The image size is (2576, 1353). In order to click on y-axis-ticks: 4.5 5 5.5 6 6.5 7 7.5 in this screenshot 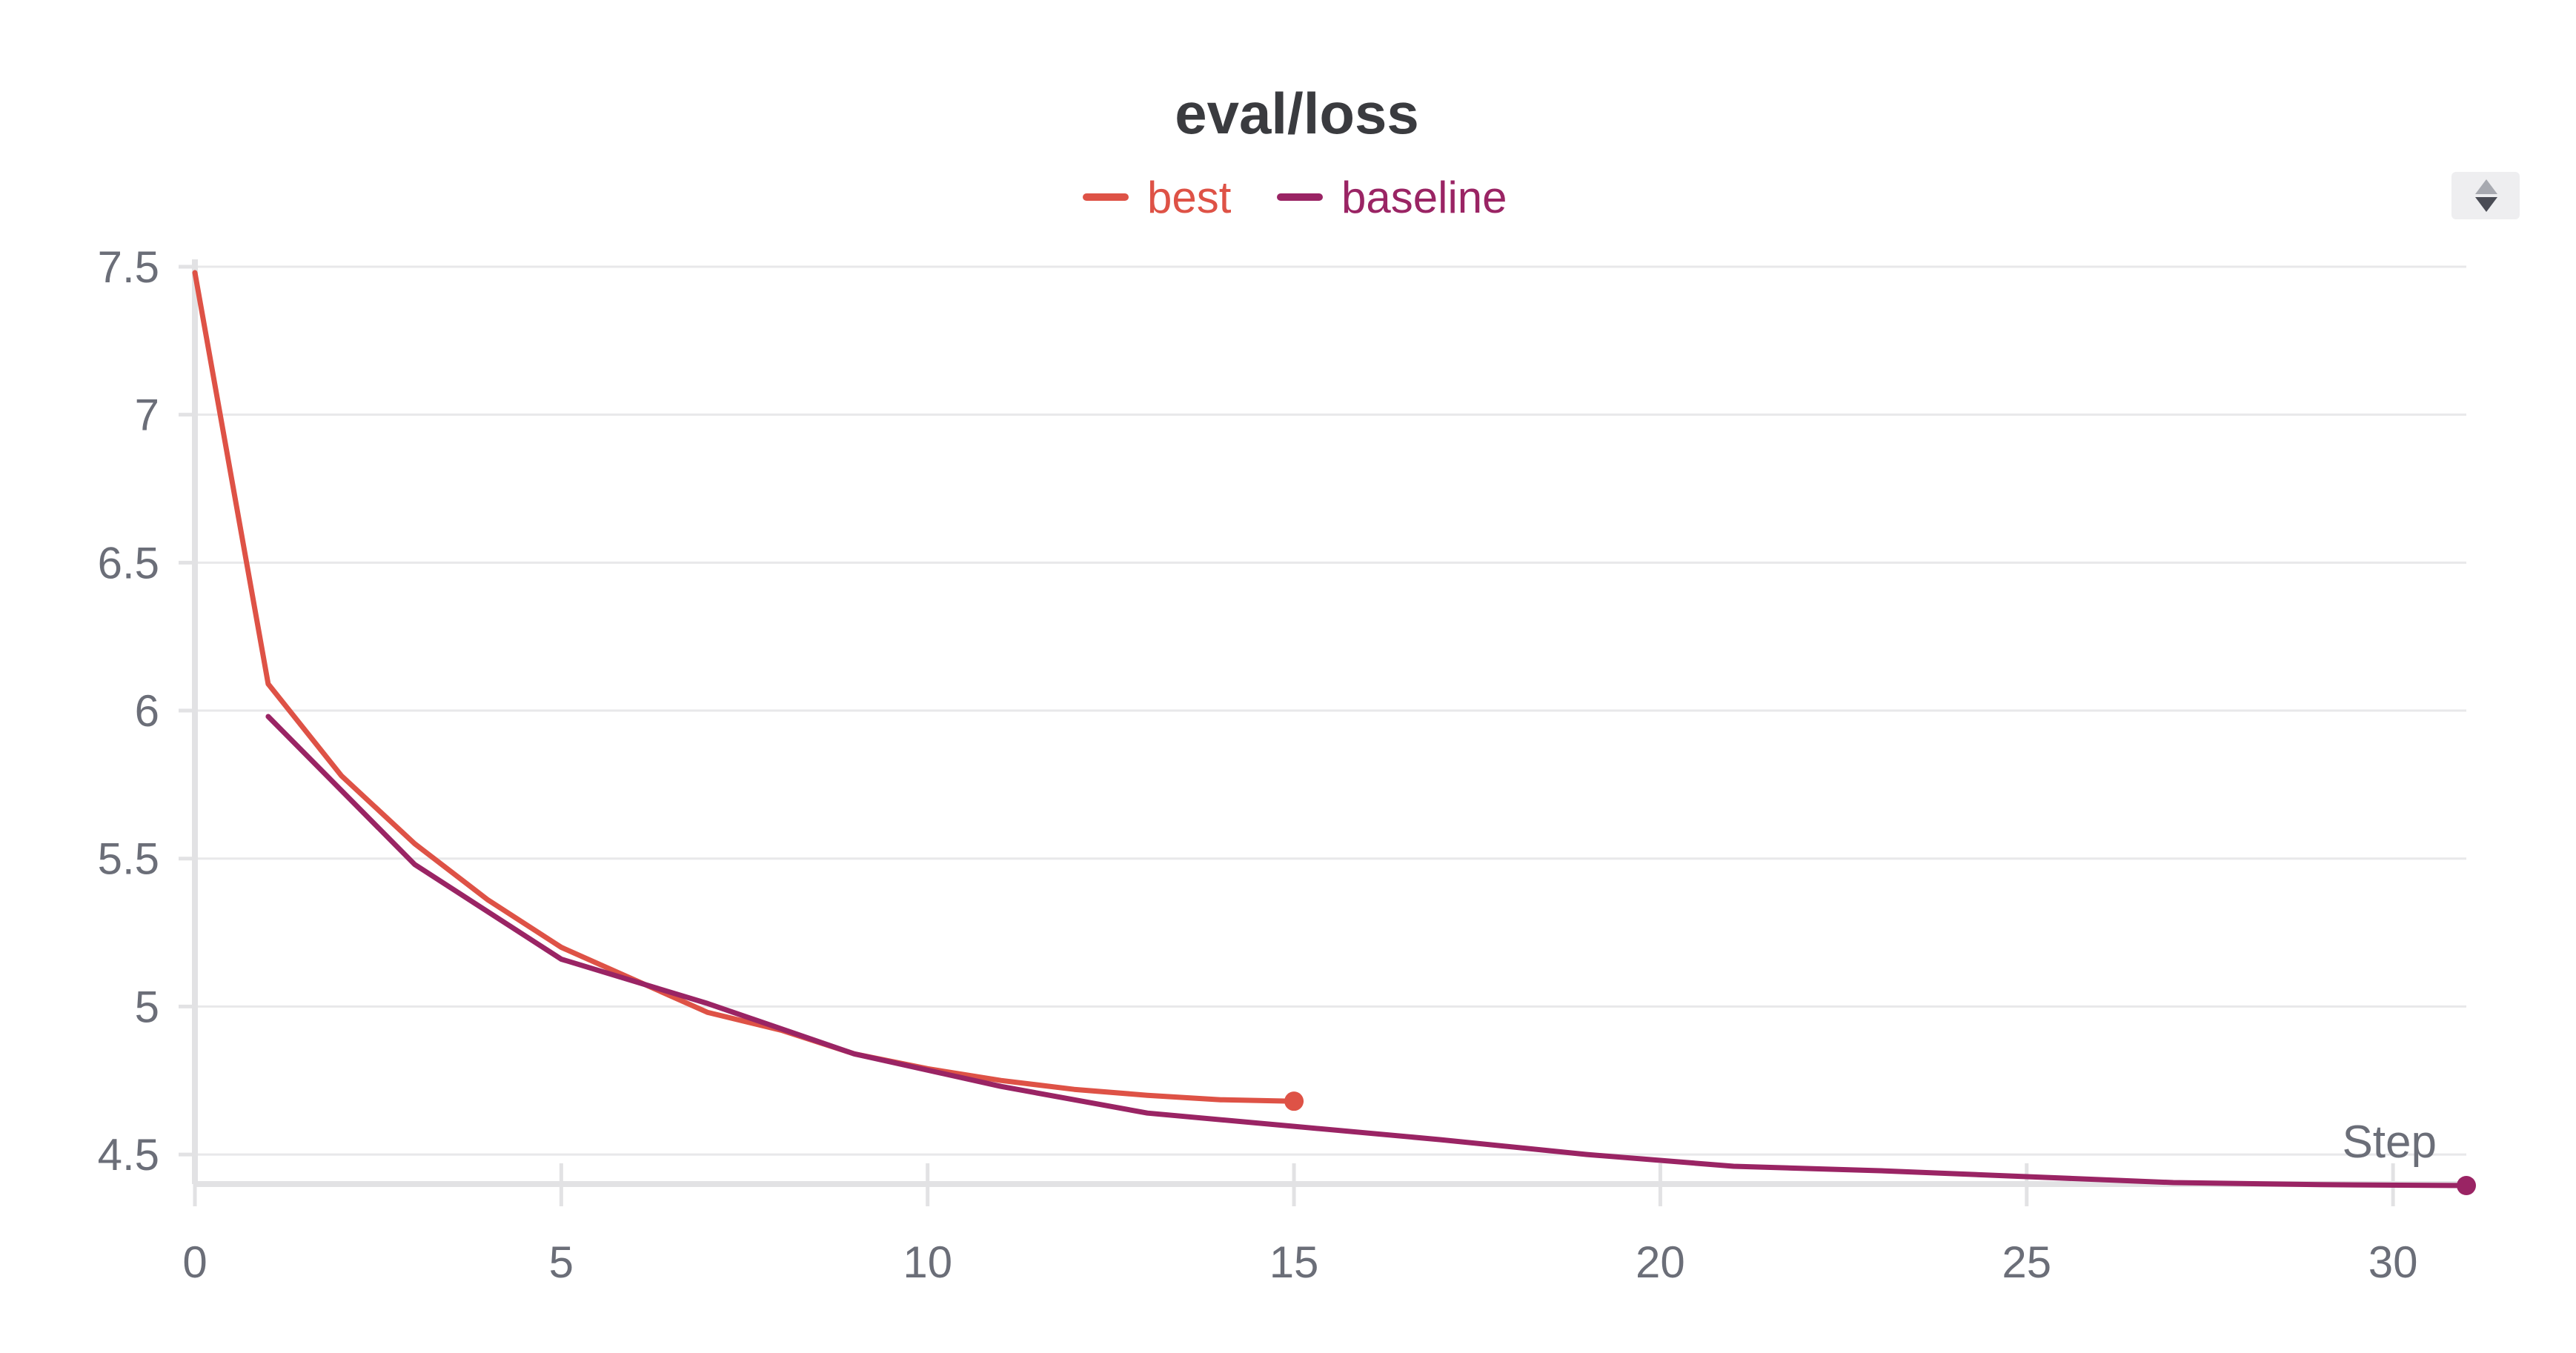, I will do `click(146, 711)`.